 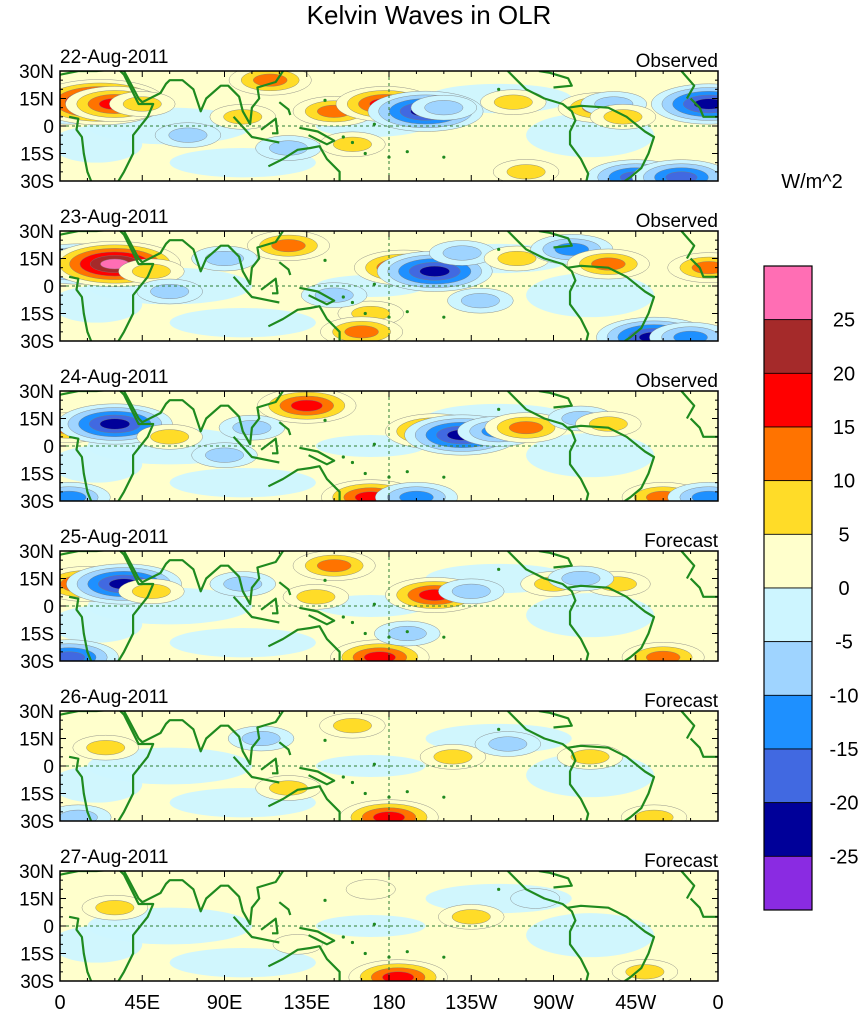 I want to click on y-tick-label: 0, so click(x=48, y=607).